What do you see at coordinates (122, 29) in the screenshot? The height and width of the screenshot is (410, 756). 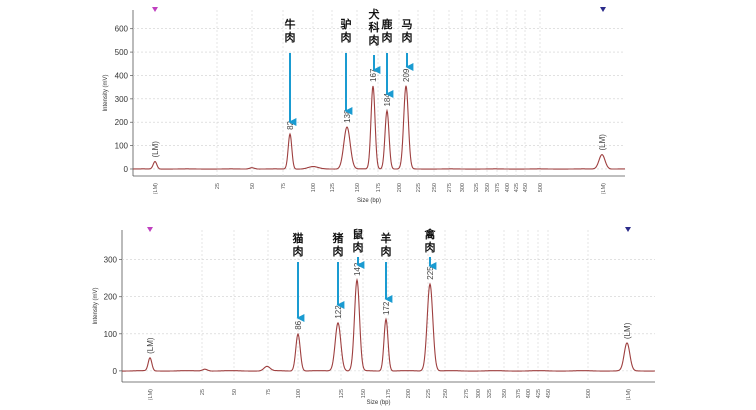 I see `y-tick-label: 600` at bounding box center [122, 29].